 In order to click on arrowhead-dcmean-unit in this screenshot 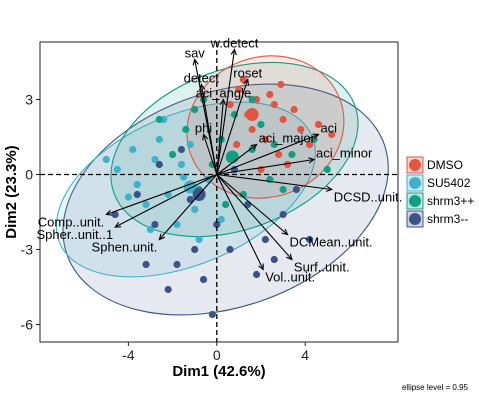, I will do `click(285, 232)`.